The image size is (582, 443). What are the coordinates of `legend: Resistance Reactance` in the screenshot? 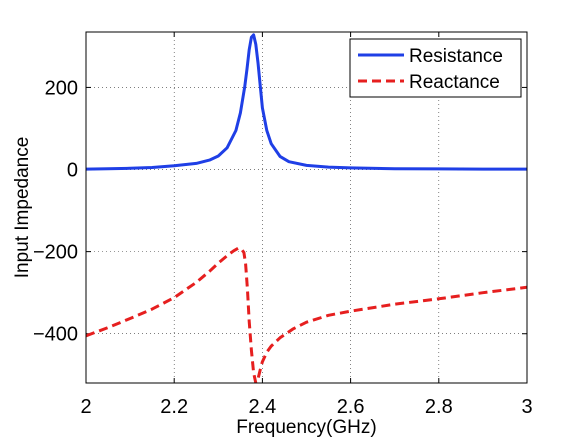 It's located at (435, 68).